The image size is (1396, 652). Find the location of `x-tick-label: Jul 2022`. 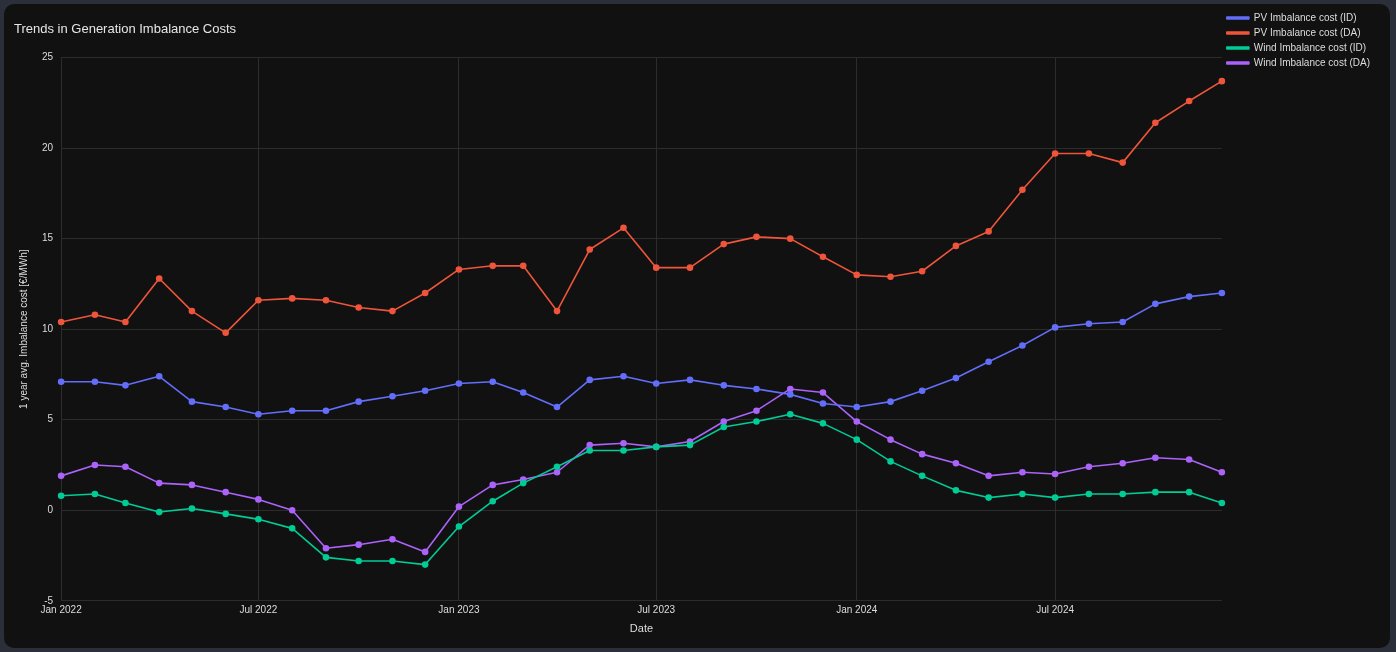

x-tick-label: Jul 2022 is located at coordinates (258, 609).